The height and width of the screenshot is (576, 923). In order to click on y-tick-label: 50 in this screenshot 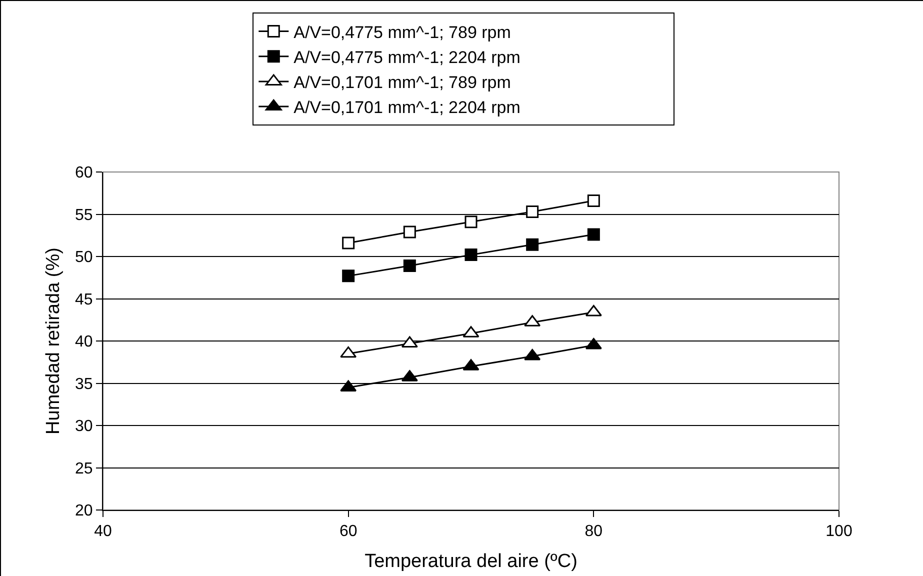, I will do `click(84, 257)`.